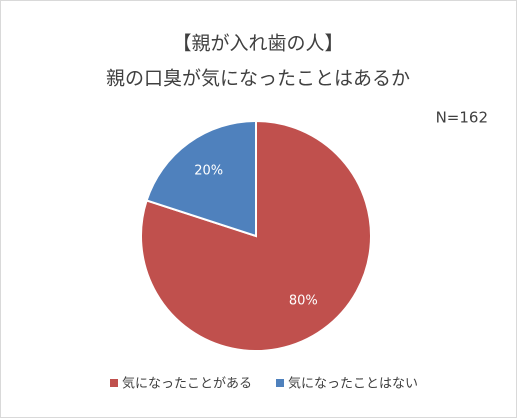  Describe the element at coordinates (257, 44) in the screenshot. I see `chart-title: 【親が入れ歯の人】` at that location.